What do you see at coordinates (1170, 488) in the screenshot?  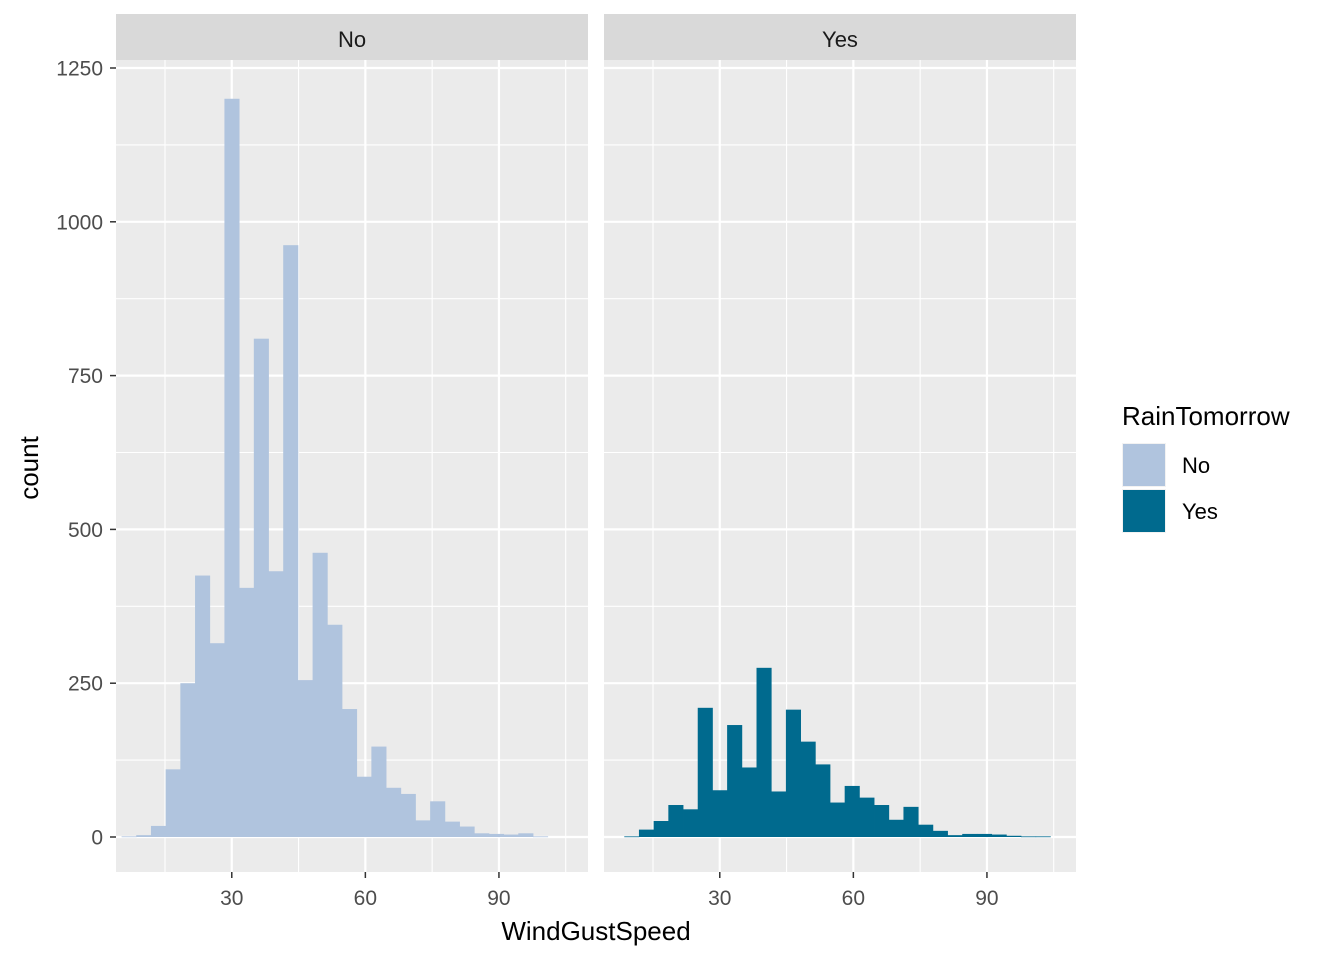 I see `legend: No Yes` at bounding box center [1170, 488].